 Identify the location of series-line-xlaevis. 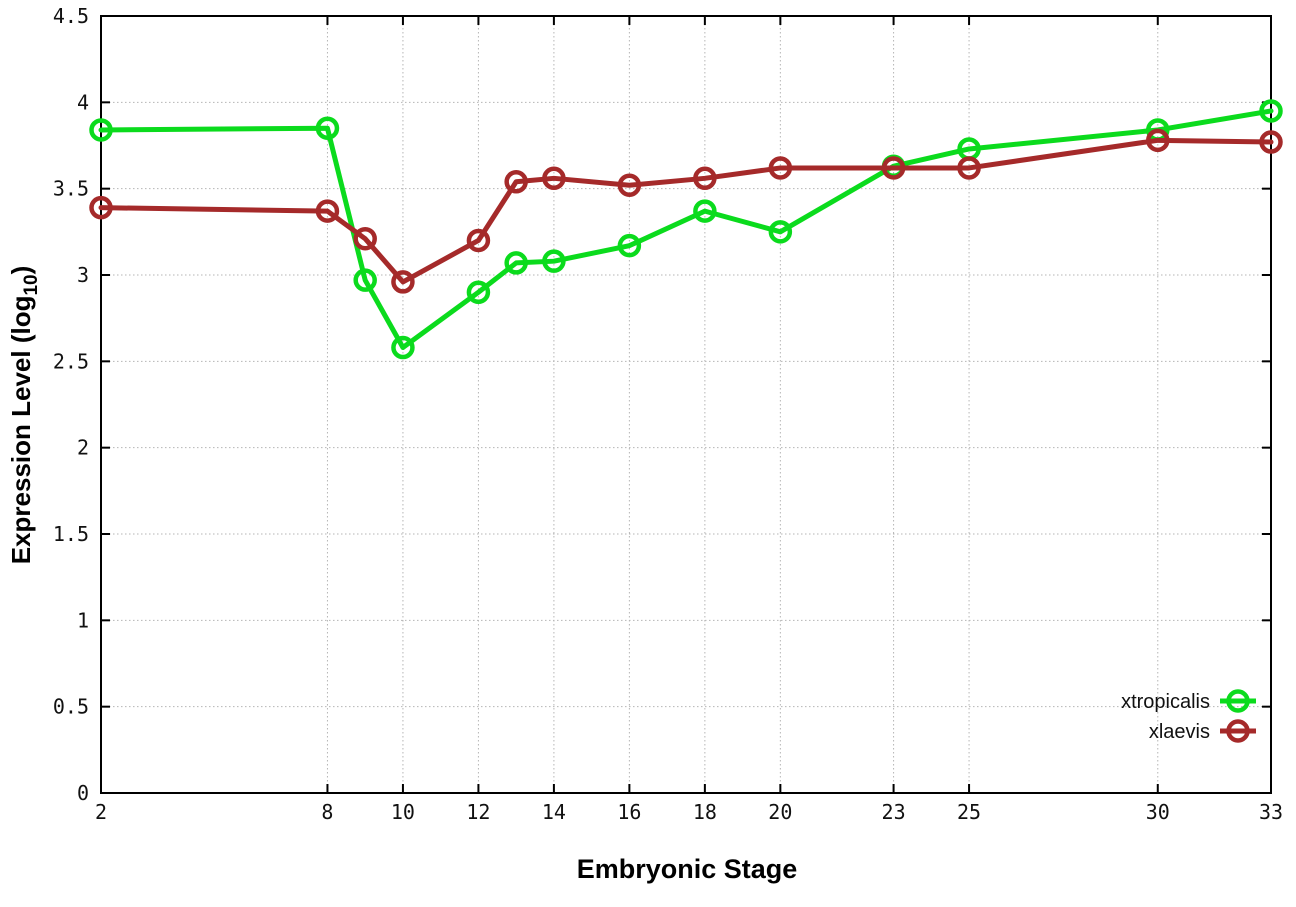
(686, 211).